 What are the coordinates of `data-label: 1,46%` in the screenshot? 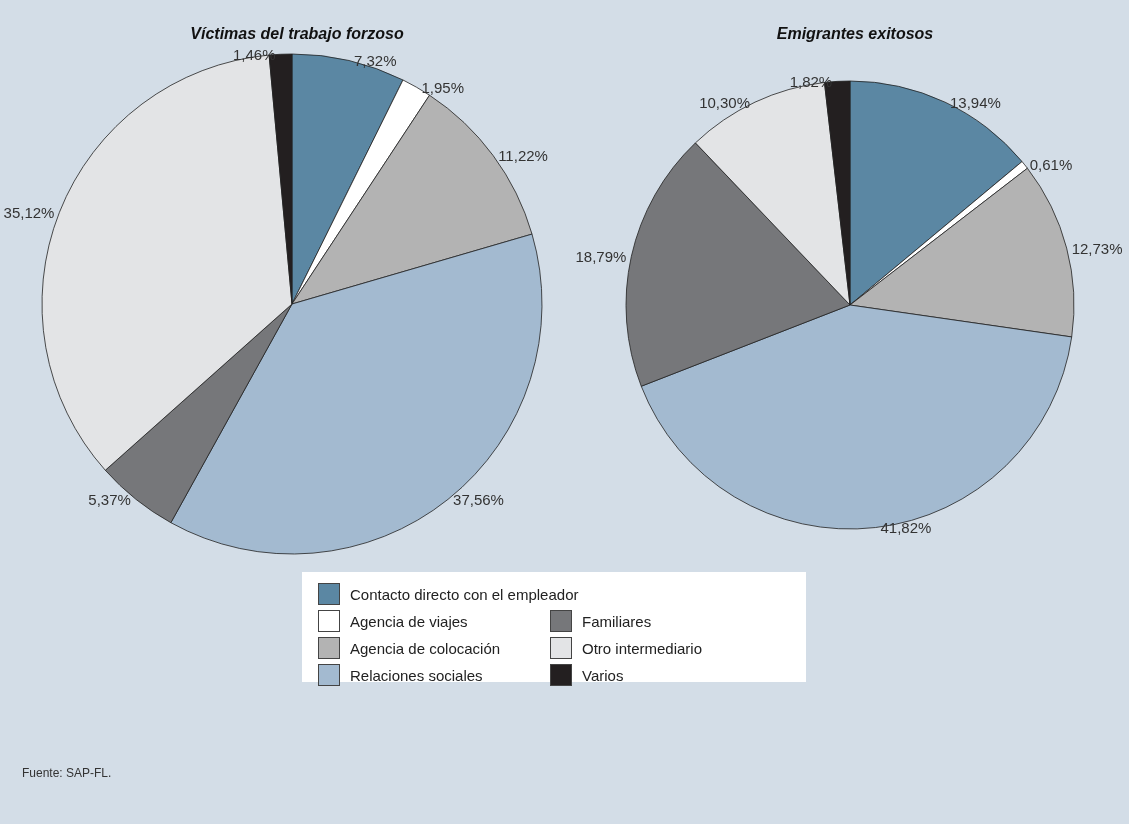 It's located at (254, 54).